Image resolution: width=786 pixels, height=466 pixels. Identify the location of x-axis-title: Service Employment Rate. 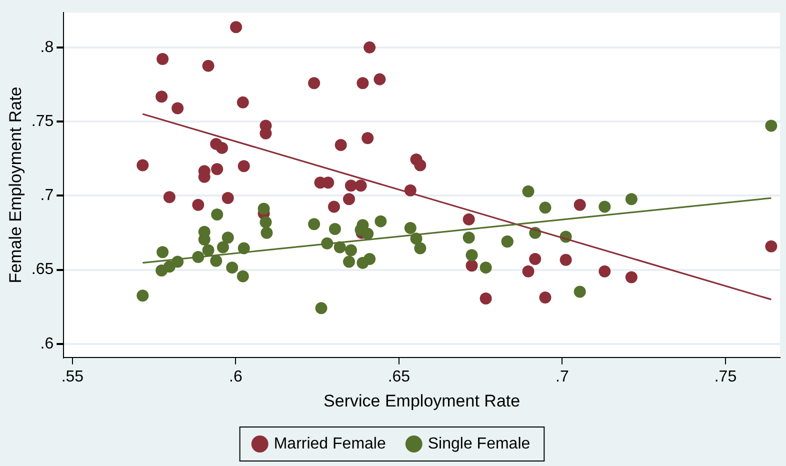
(422, 400).